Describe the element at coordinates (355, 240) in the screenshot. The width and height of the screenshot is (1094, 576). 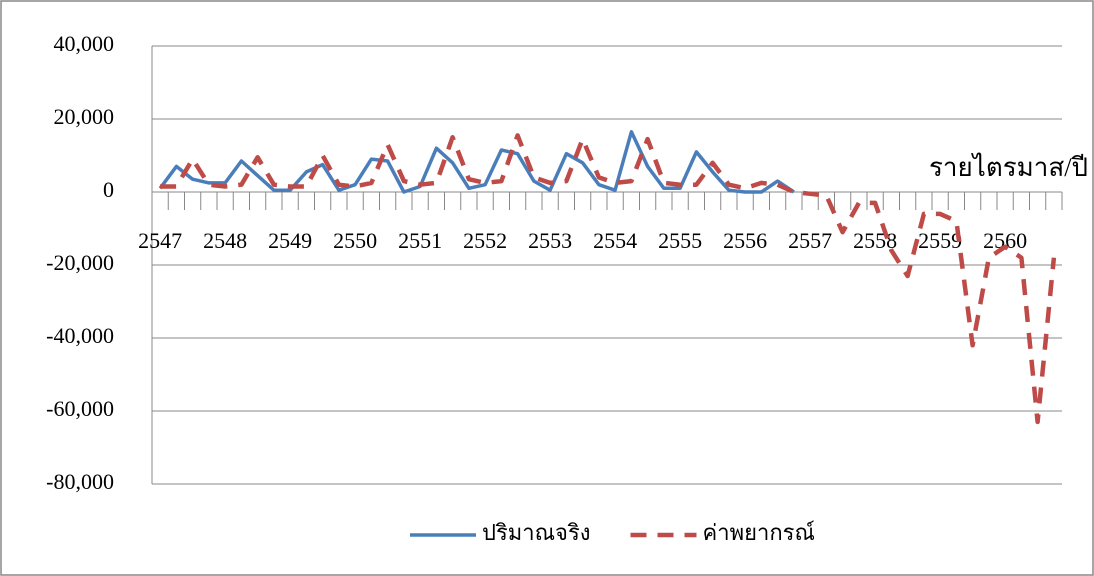
I see `x-tick-label: 2550` at that location.